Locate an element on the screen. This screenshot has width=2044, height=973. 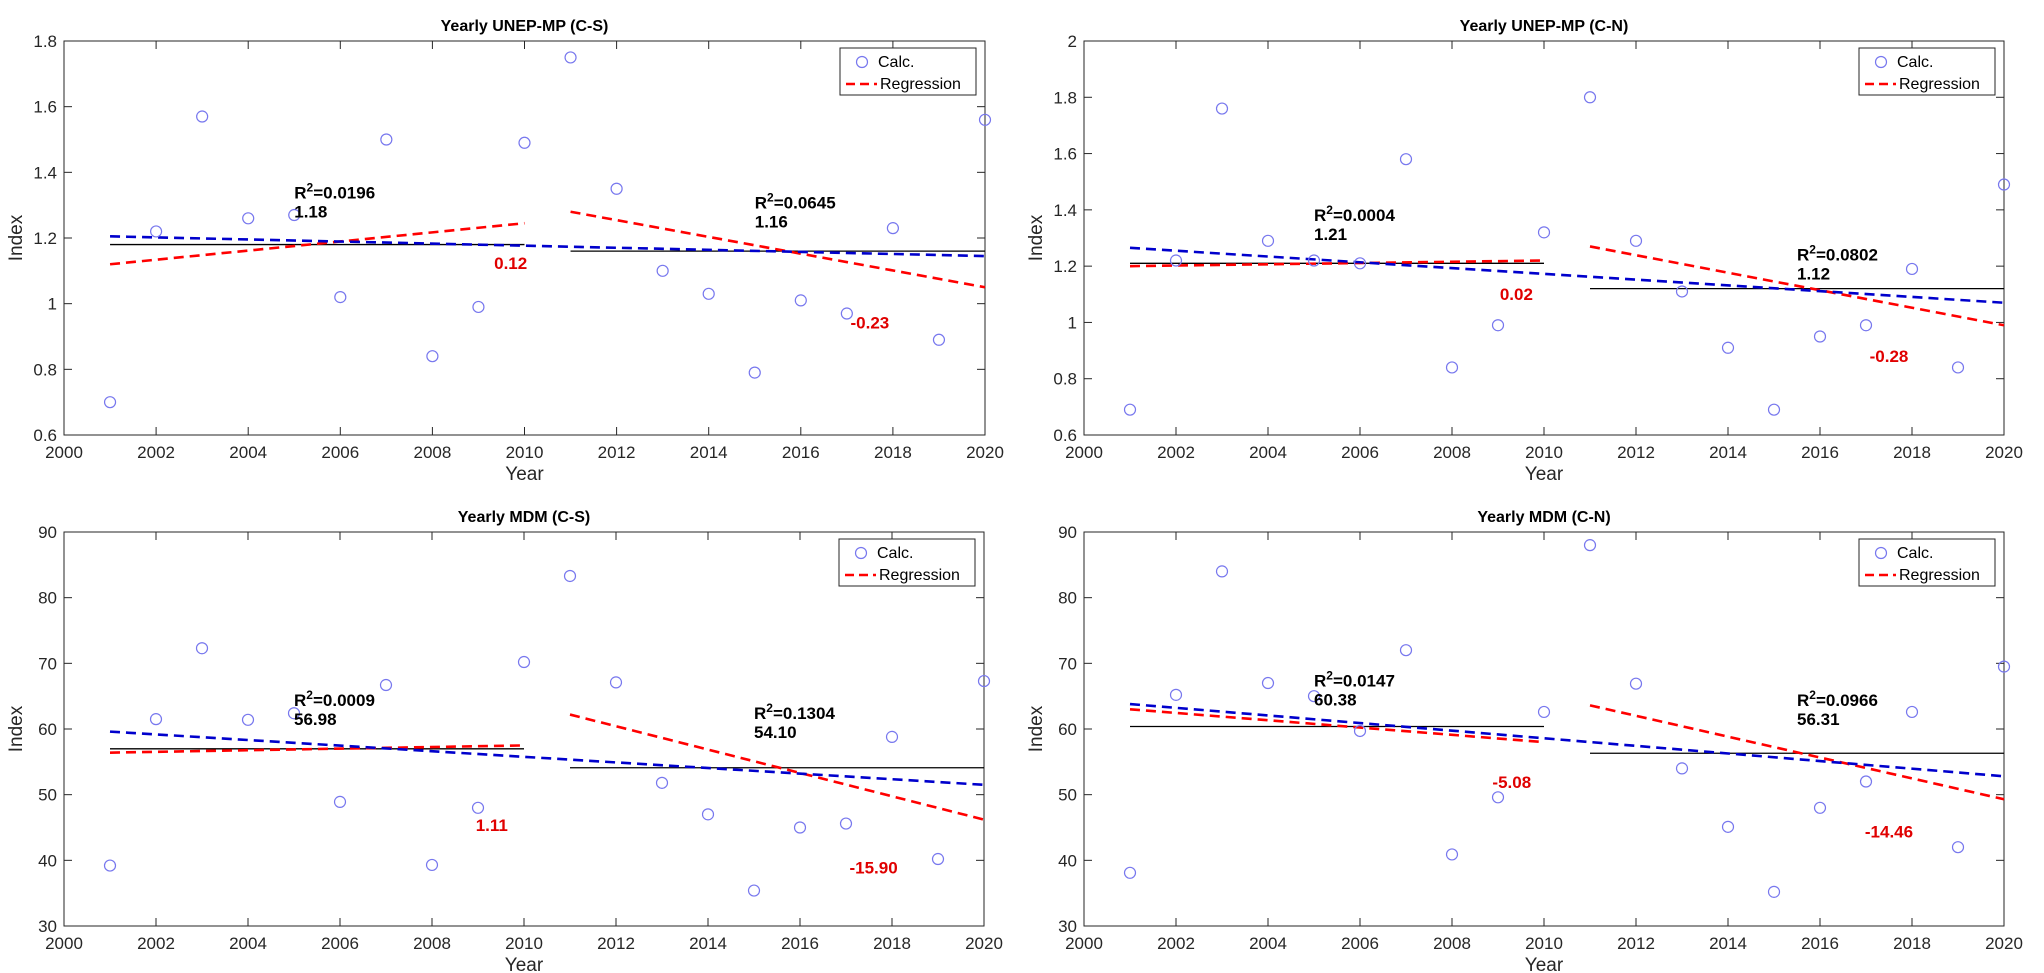
y-tick-label: 60 is located at coordinates (1067, 729).